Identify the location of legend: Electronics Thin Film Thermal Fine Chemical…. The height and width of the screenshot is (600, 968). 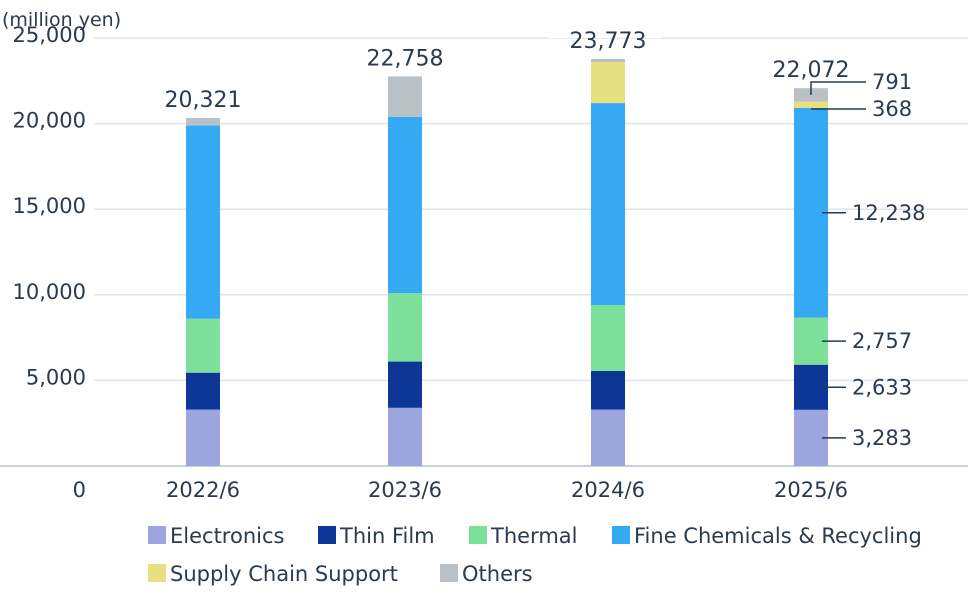
(535, 555).